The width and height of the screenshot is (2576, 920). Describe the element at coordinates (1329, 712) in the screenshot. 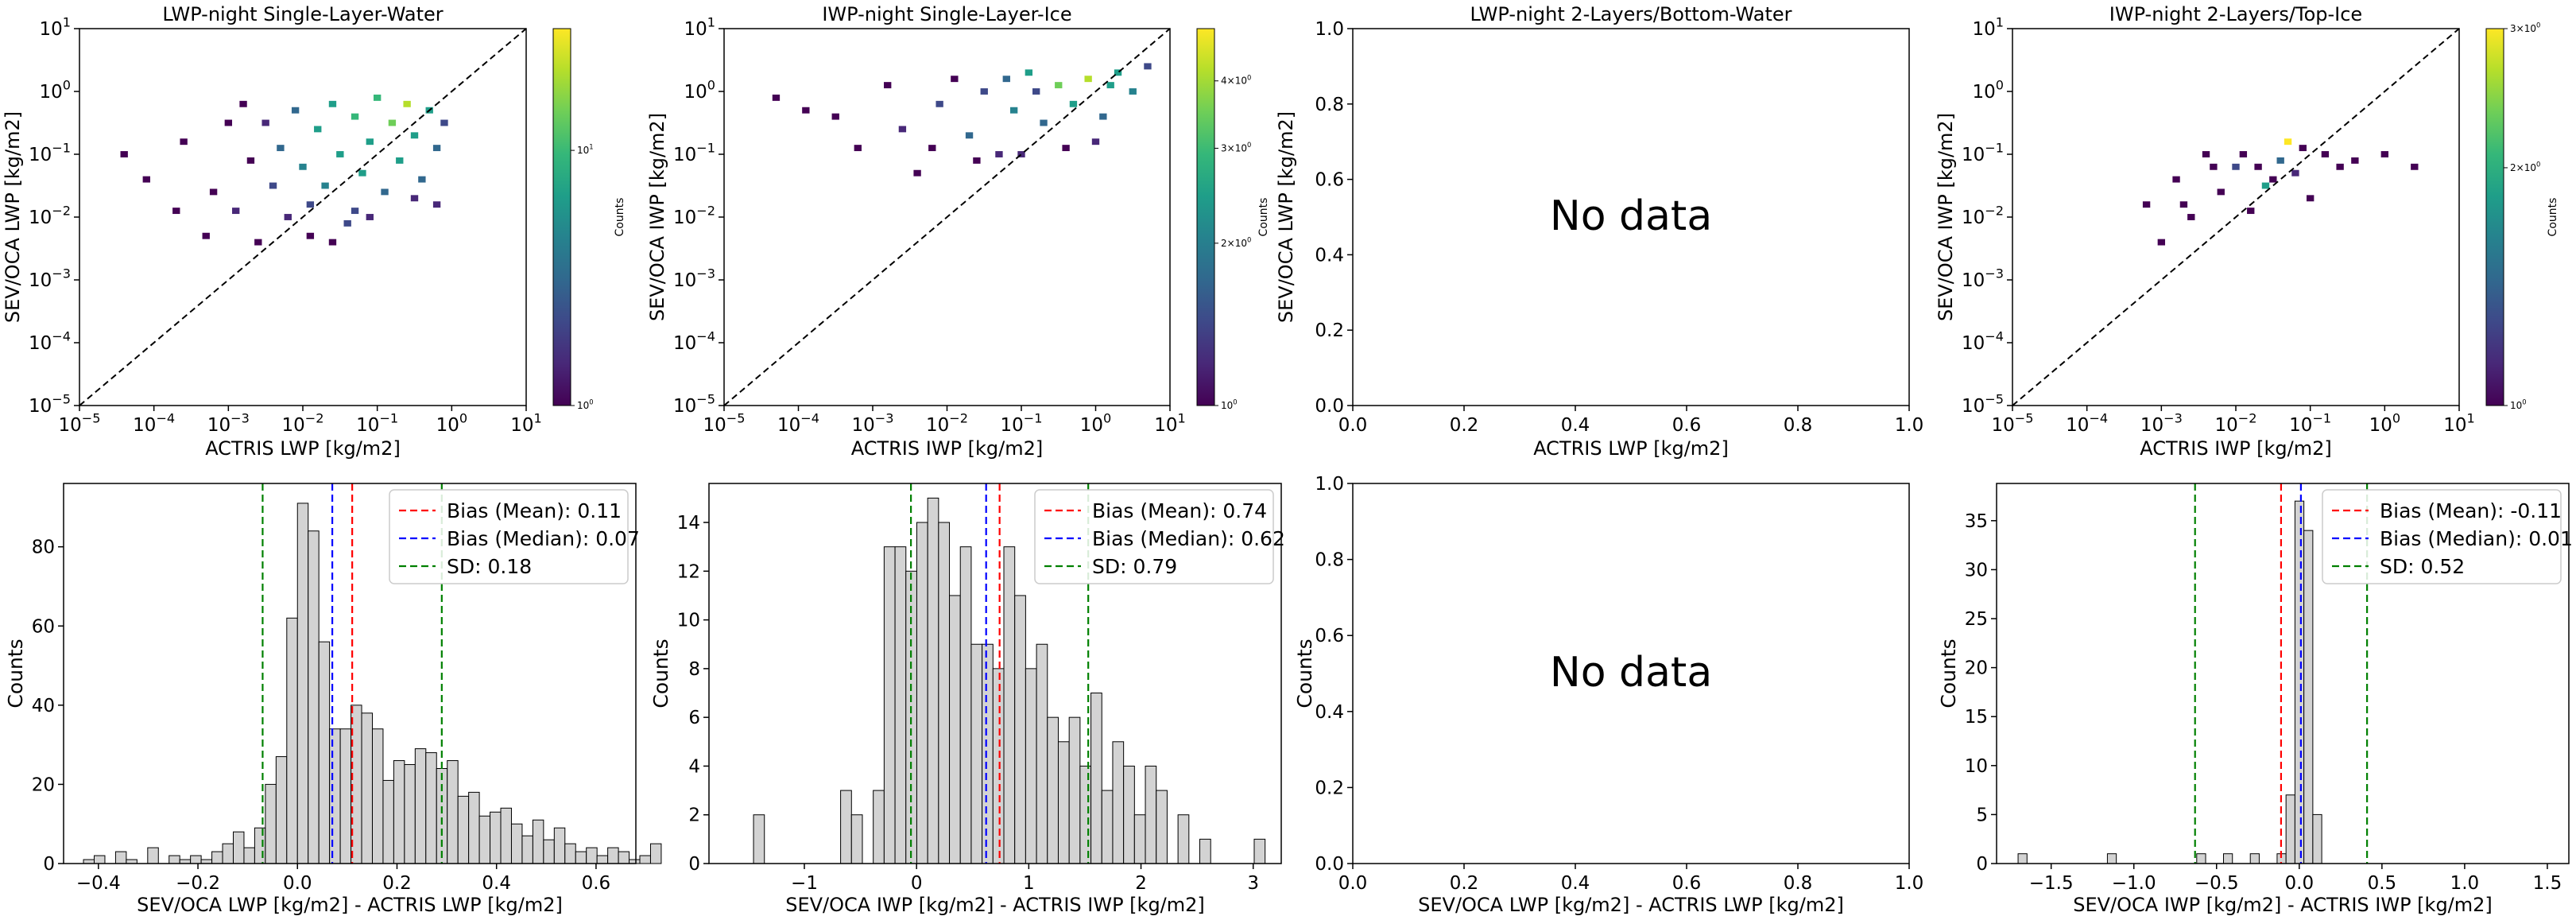

I see `y-tick-label: 0.4` at that location.